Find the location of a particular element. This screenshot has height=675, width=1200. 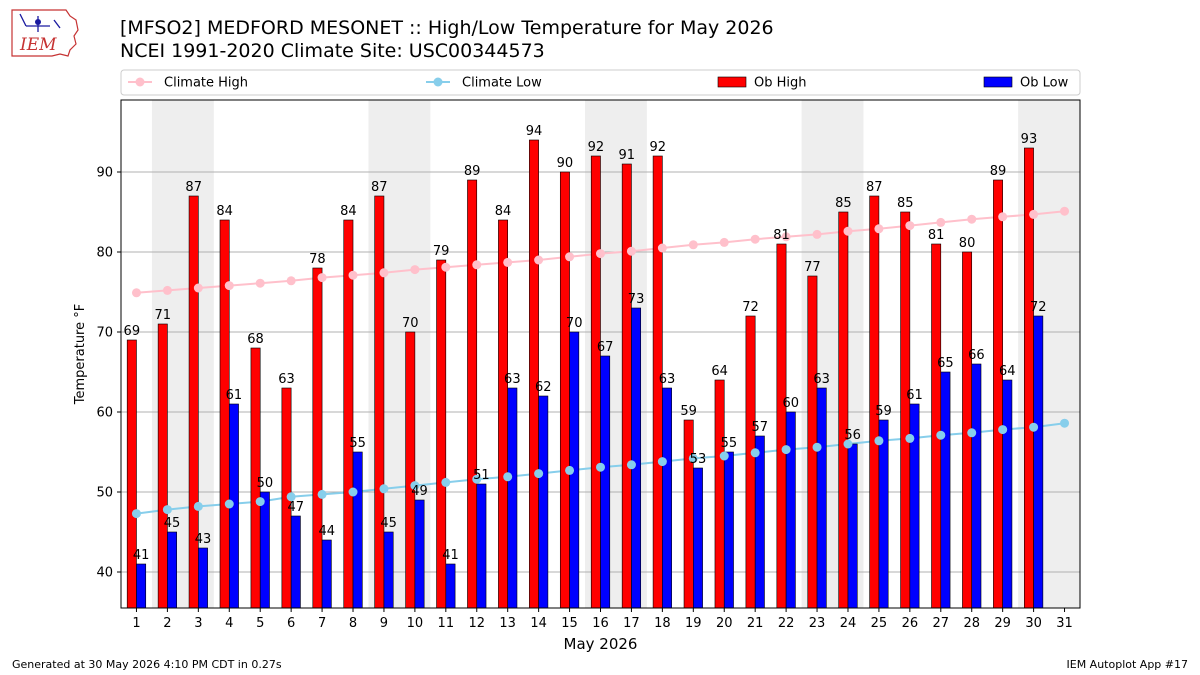

ob-low-label: 67 is located at coordinates (605, 347).